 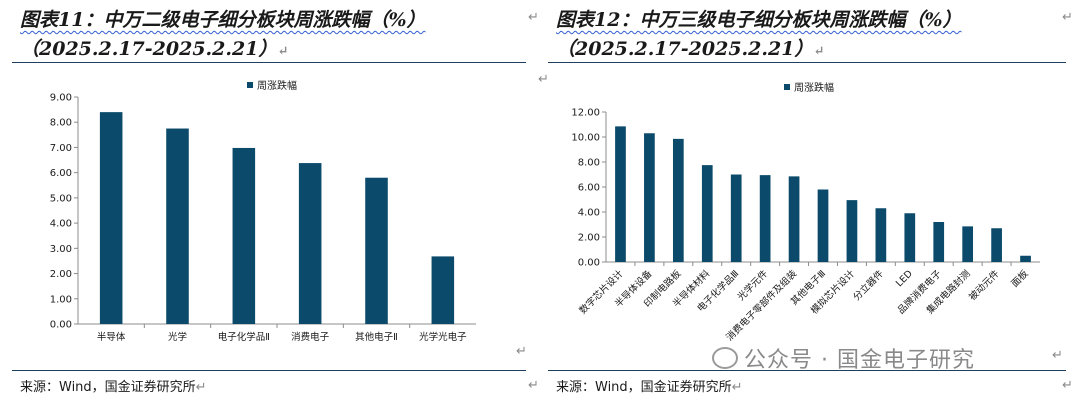 I want to click on wechat-icon, so click(x=725, y=358).